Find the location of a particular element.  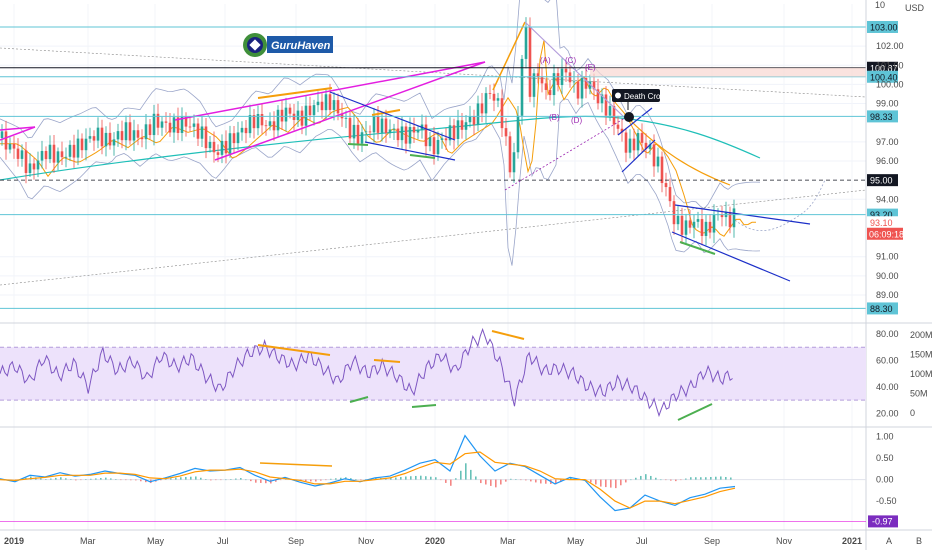

level-tag-label: 88.30 is located at coordinates (881, 309).